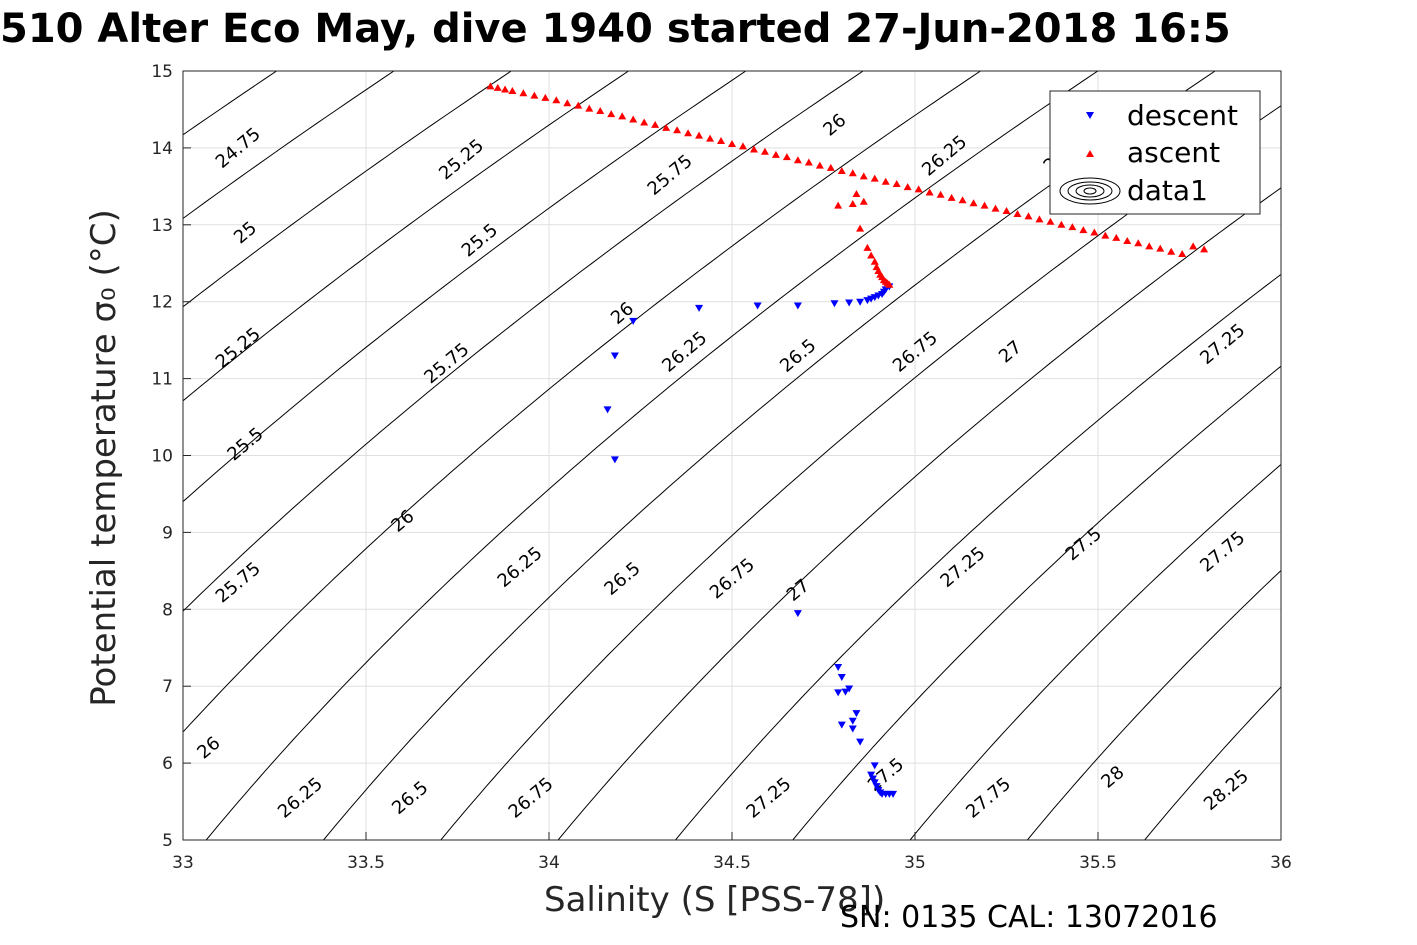  What do you see at coordinates (366, 863) in the screenshot?
I see `x-tick-label: 33.5` at bounding box center [366, 863].